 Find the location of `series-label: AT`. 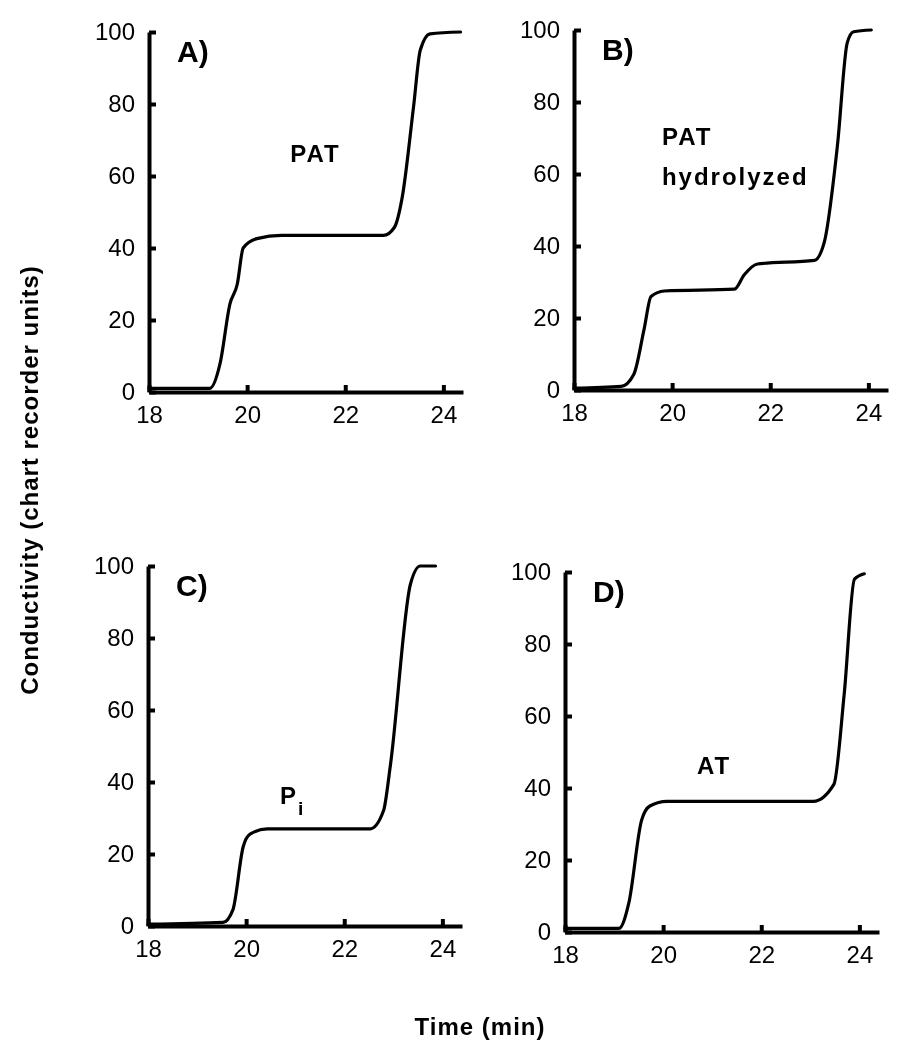

series-label: AT is located at coordinates (714, 765).